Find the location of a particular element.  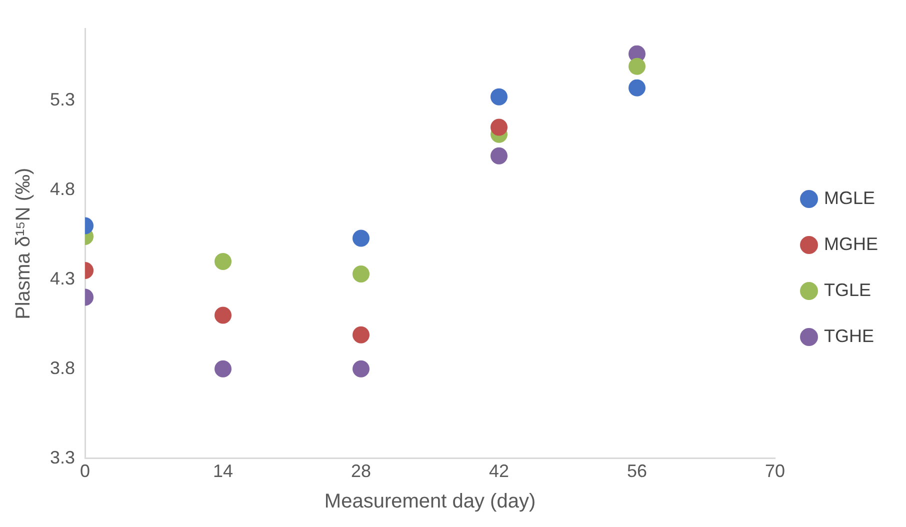

x-tick-label: 70 is located at coordinates (775, 471).